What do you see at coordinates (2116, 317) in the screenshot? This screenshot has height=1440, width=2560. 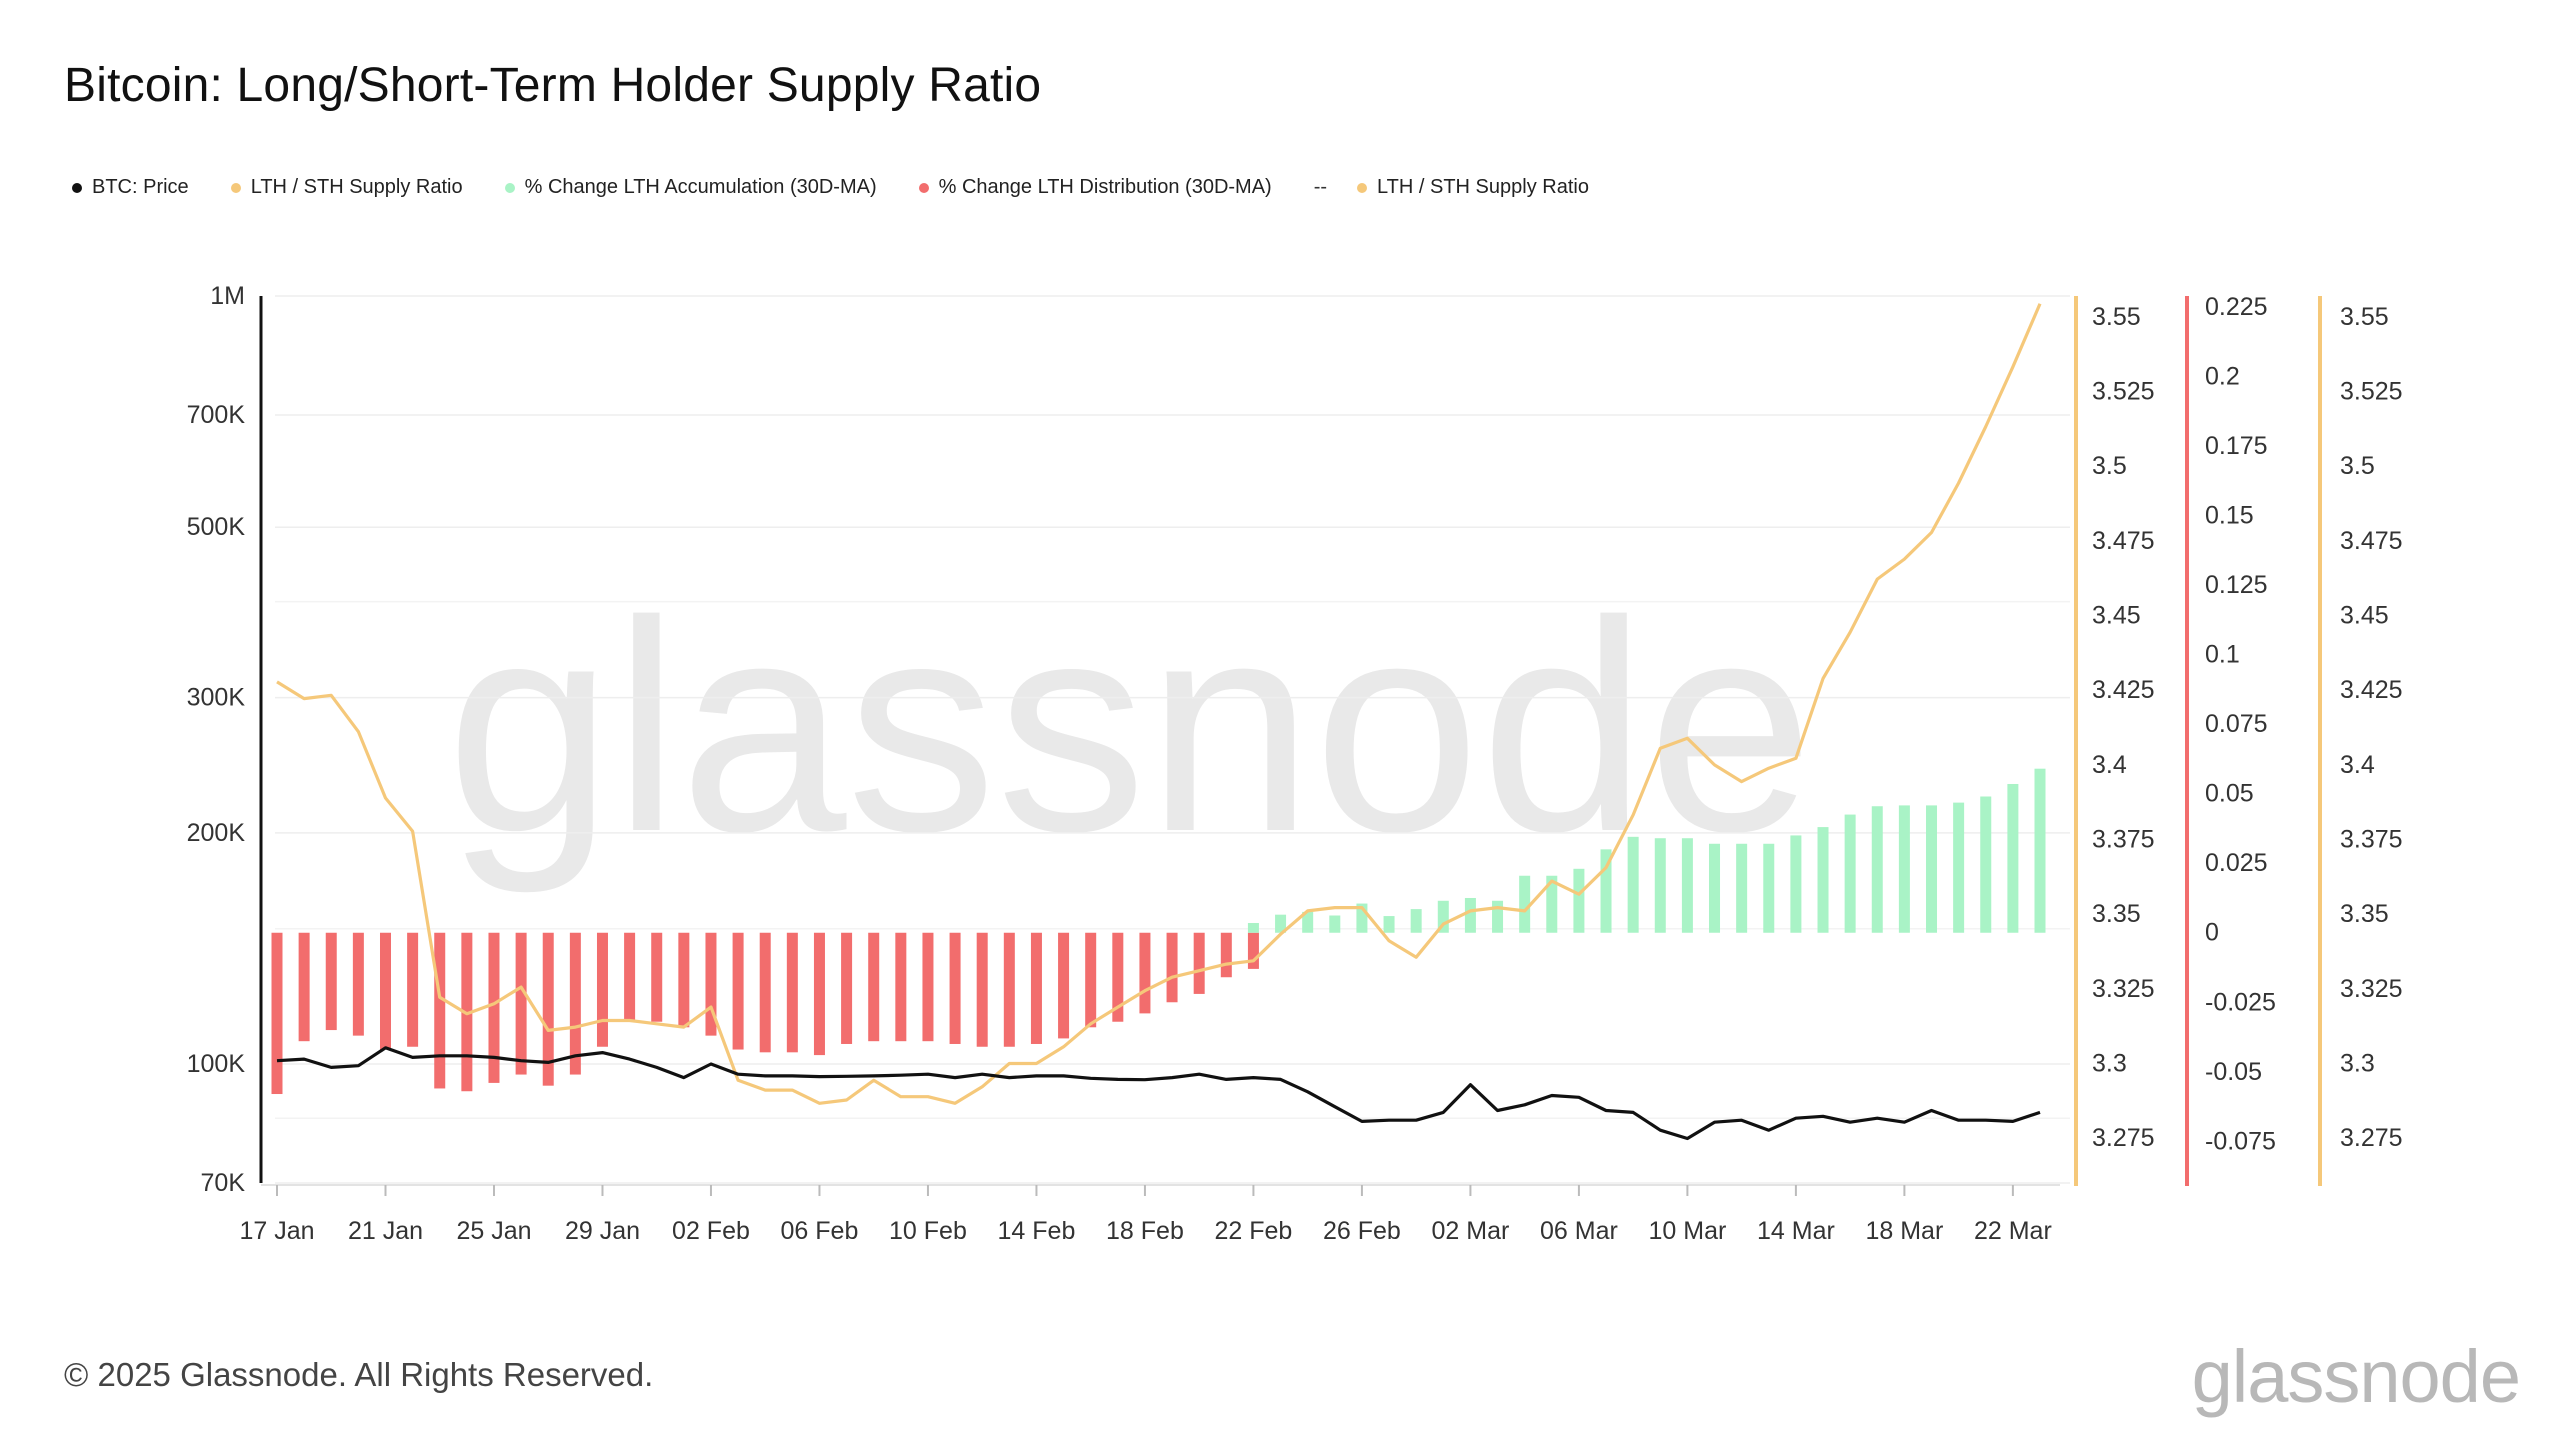 I see `ratio-tick-label: 3.55` at bounding box center [2116, 317].